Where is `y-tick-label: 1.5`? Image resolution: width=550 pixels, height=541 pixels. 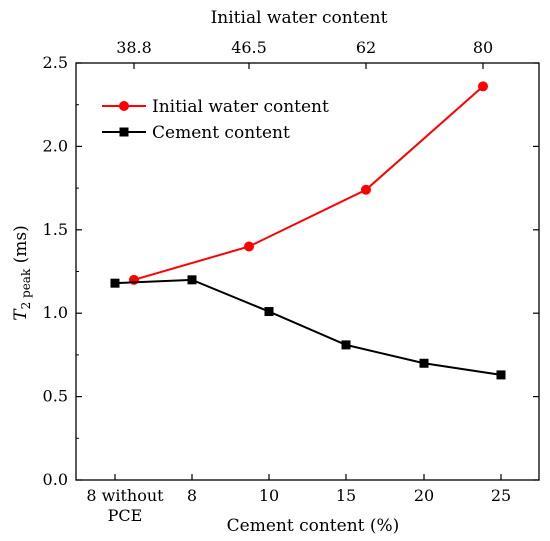
y-tick-label: 1.5 is located at coordinates (55, 229).